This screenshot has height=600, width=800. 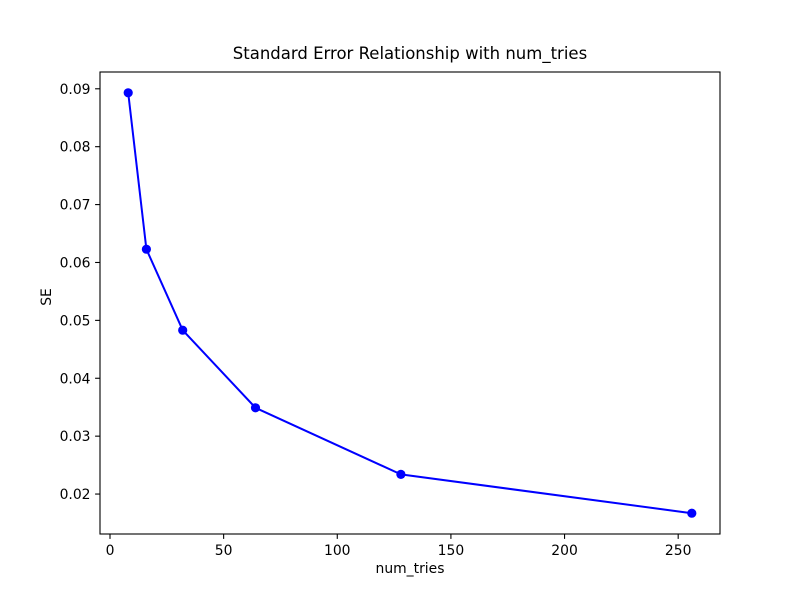 What do you see at coordinates (75, 206) in the screenshot?
I see `y-tick-label: 0.07` at bounding box center [75, 206].